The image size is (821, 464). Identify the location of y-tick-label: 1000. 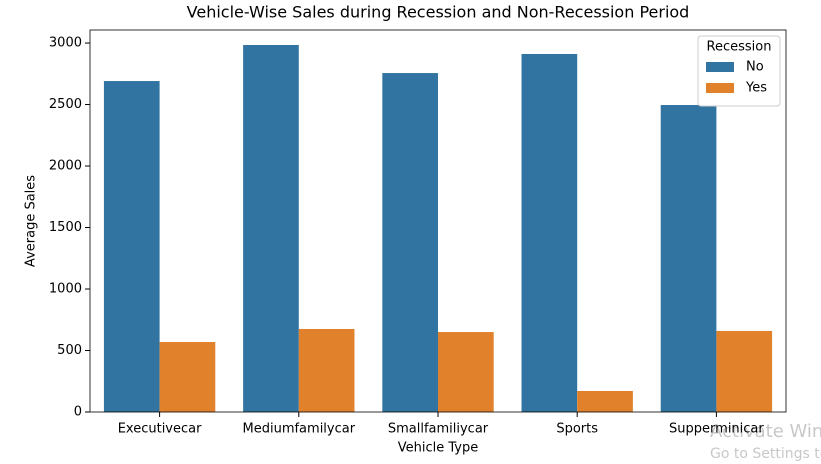
(65, 289).